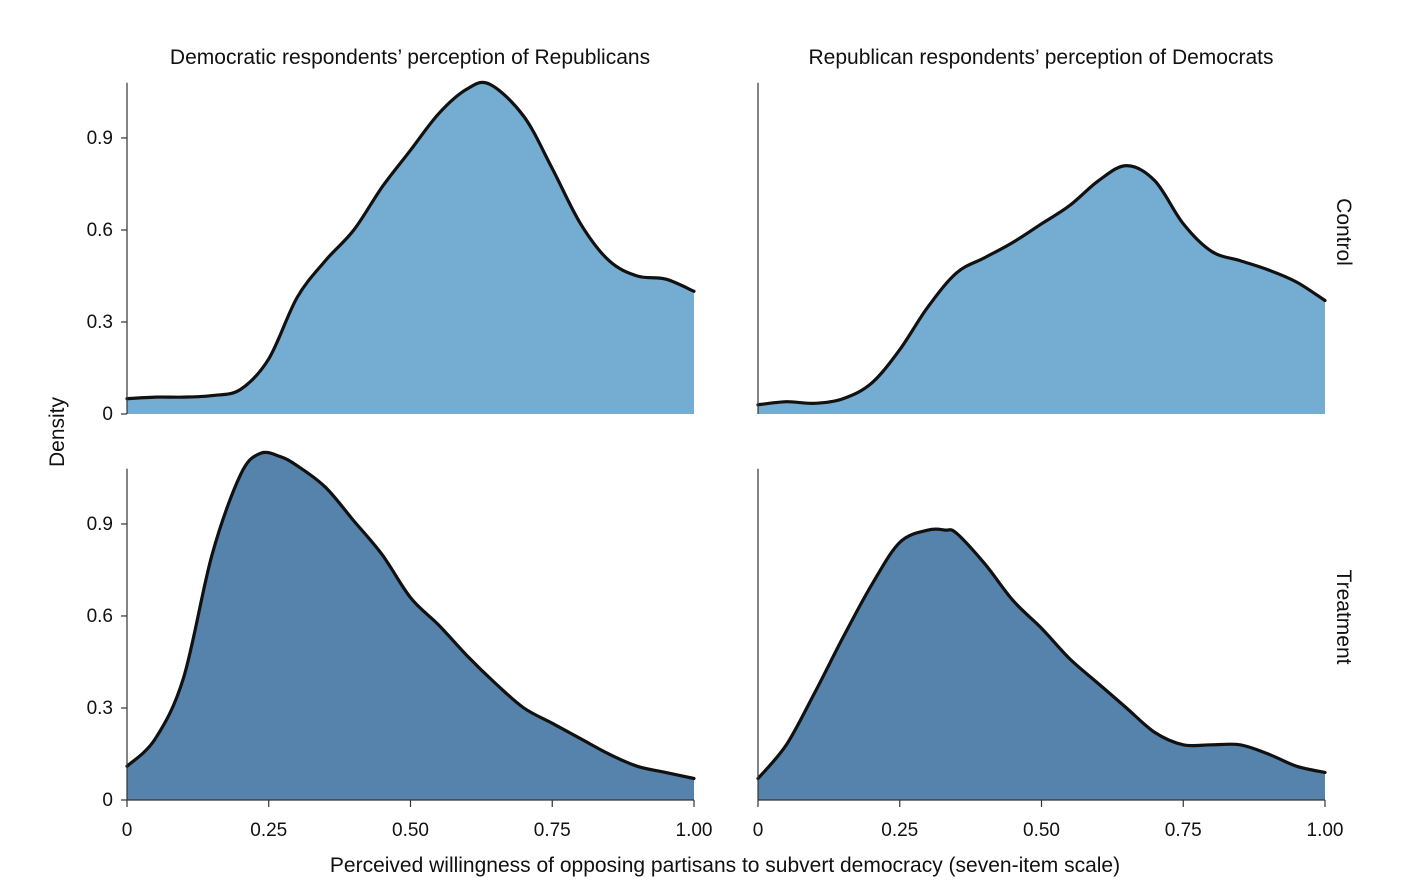 The image size is (1424, 896). Describe the element at coordinates (1343, 617) in the screenshot. I see `facet-label-treatment: Treatment` at that location.